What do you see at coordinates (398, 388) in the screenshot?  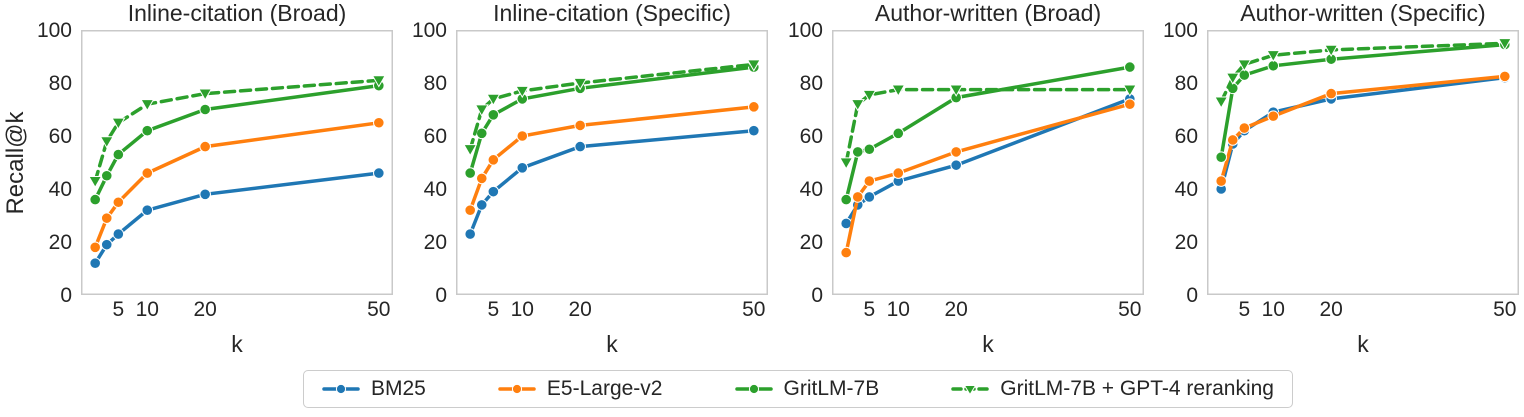 I see `legend-label: BM25` at bounding box center [398, 388].